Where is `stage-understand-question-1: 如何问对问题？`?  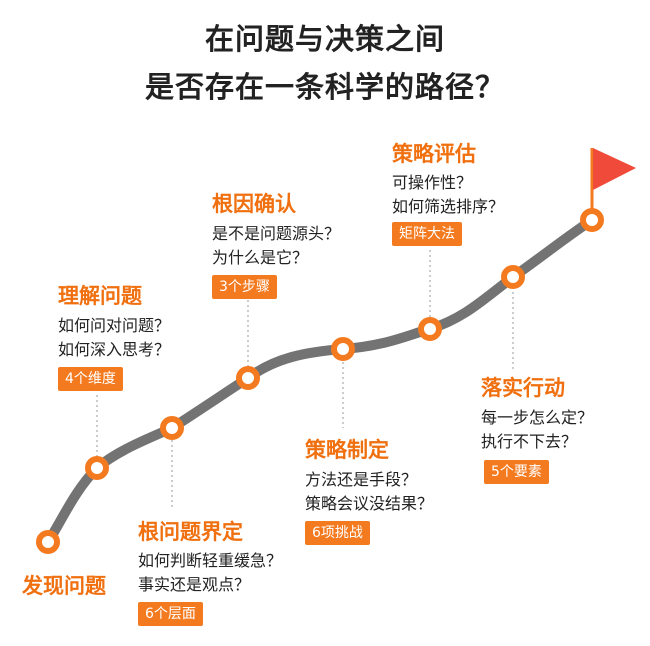
stage-understand-question-1: 如何问对问题？ is located at coordinates (114, 325).